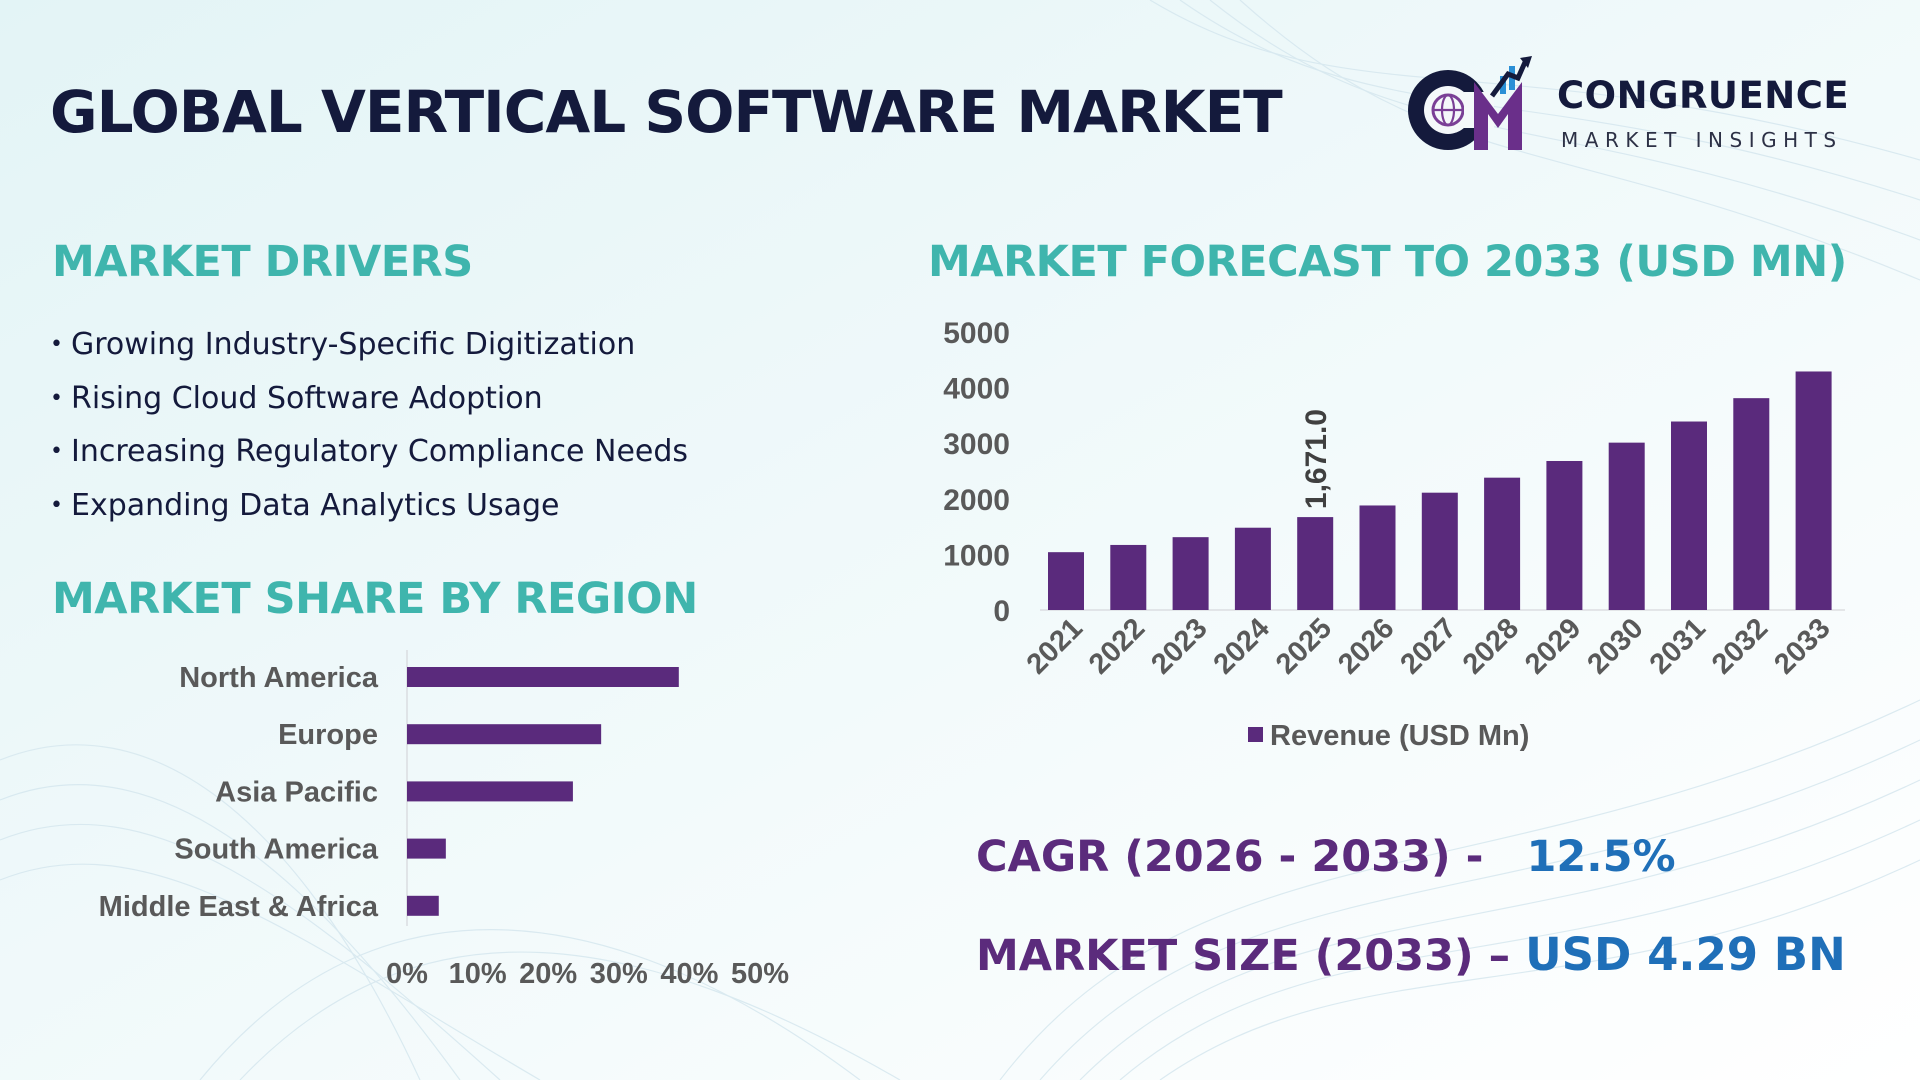 The height and width of the screenshot is (1080, 1920). What do you see at coordinates (1740, 646) in the screenshot?
I see `forecast-x-tick: 2032` at bounding box center [1740, 646].